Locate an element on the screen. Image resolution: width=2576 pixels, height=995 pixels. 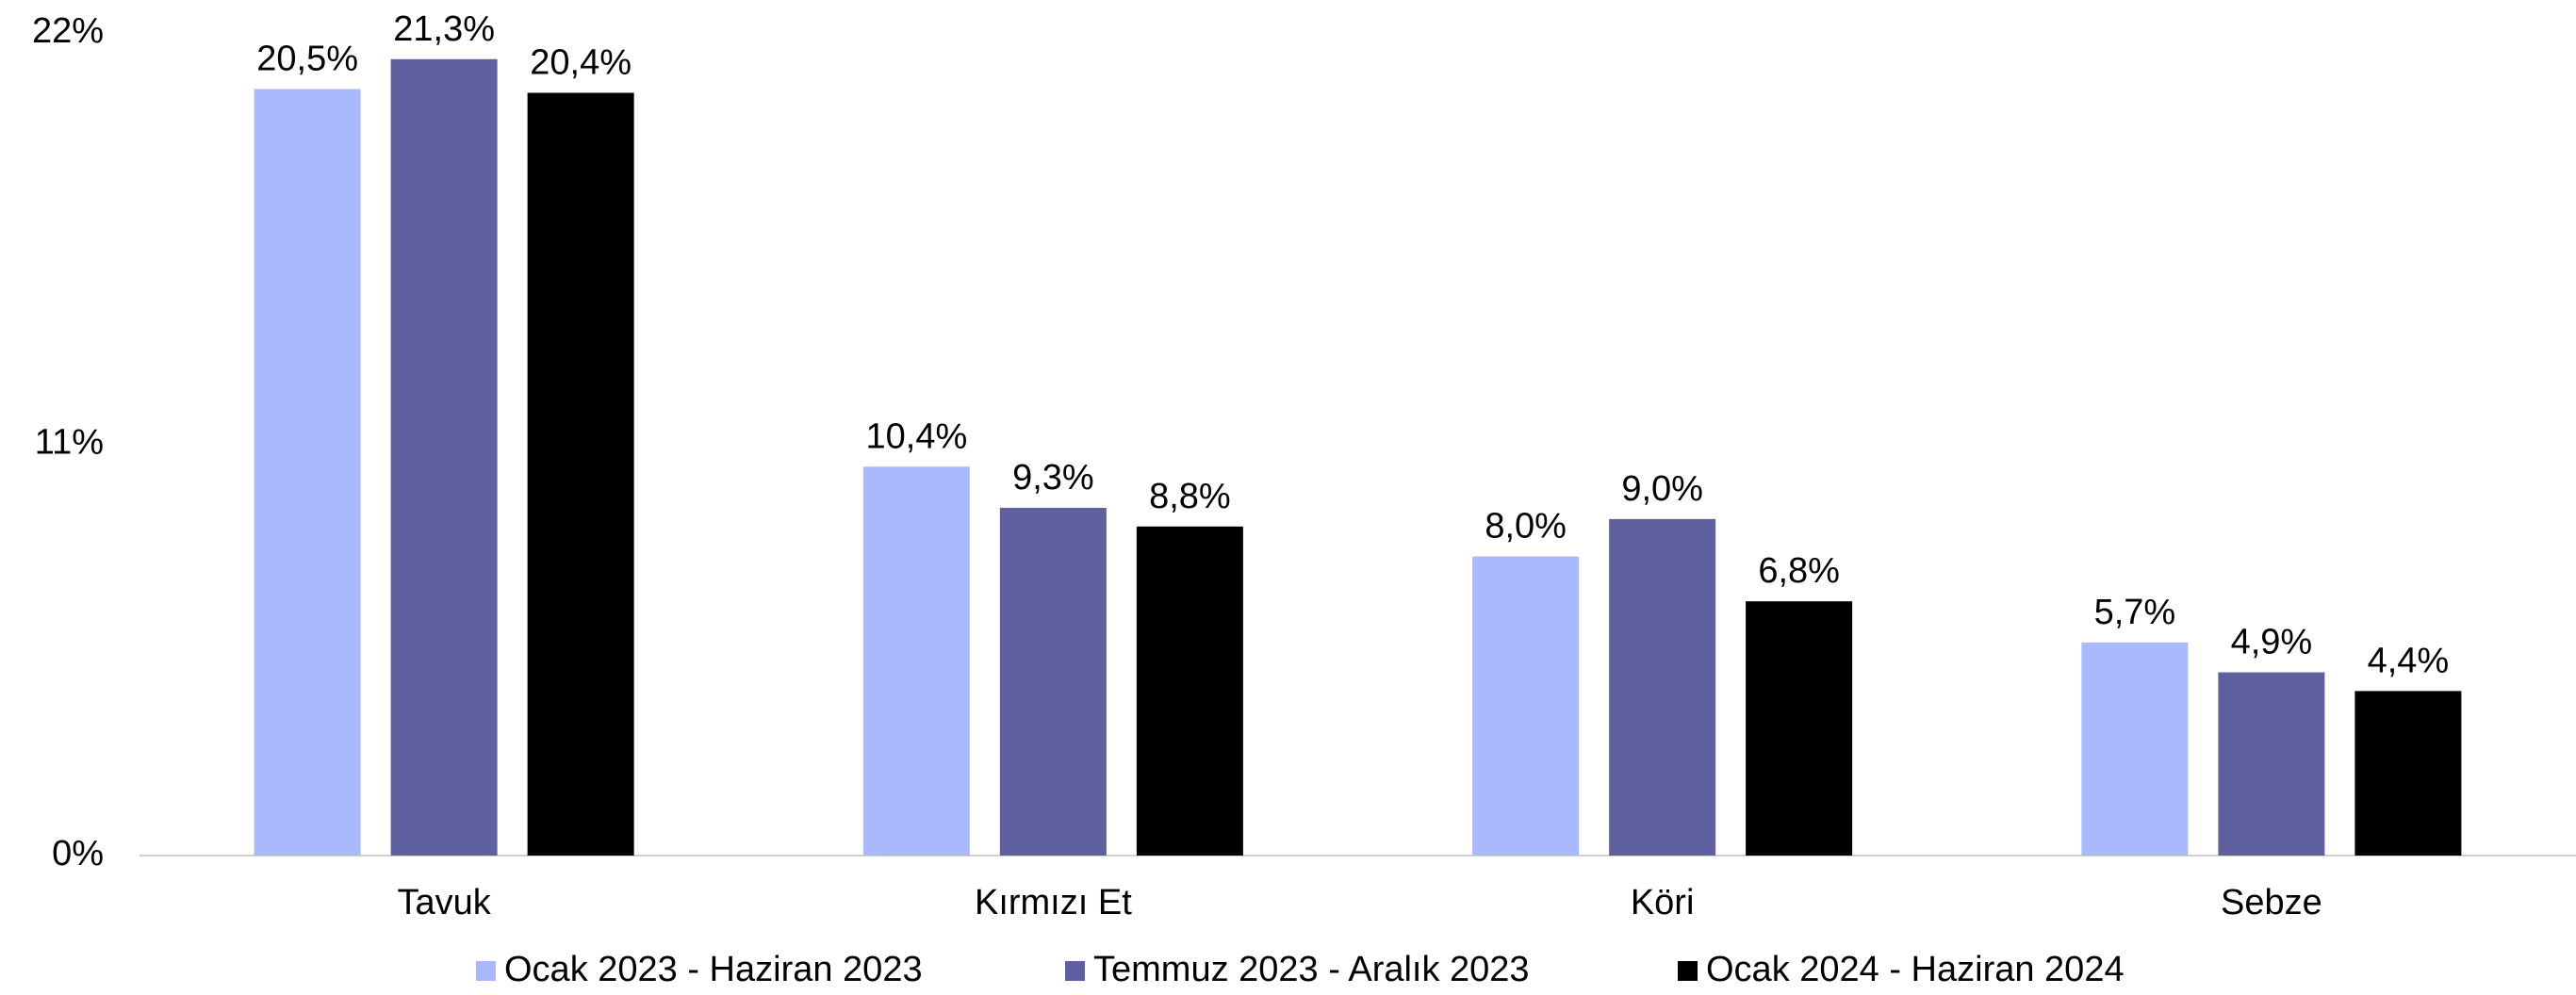
data-label: 9,3% is located at coordinates (1053, 478).